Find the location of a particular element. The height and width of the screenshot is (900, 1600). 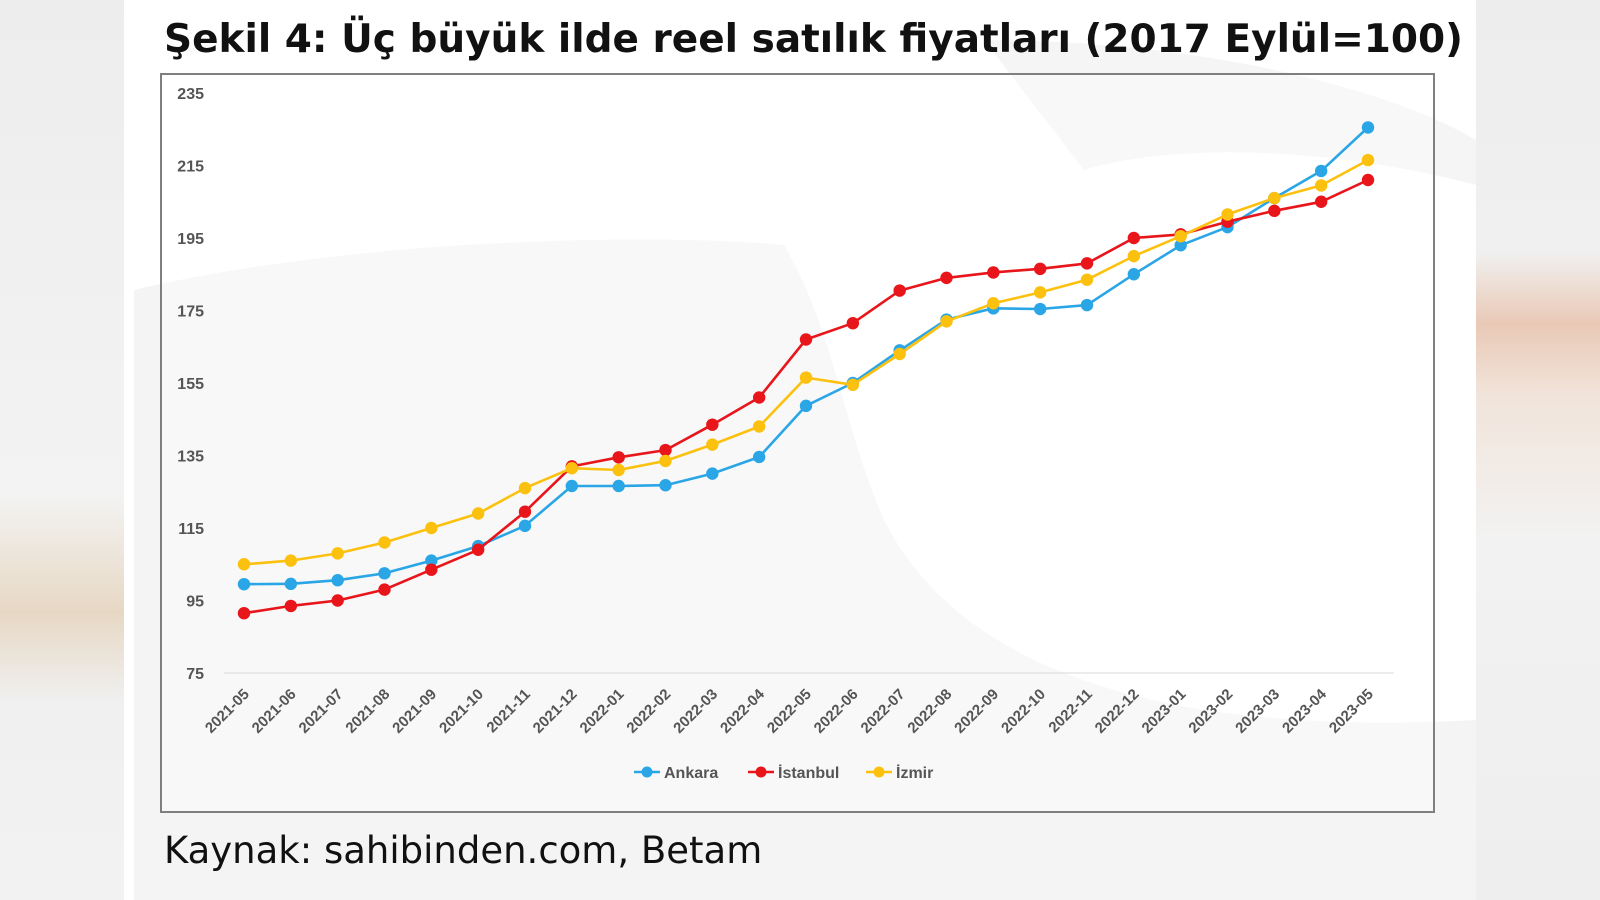

x-tick-label: 2021-08 is located at coordinates (367, 711).